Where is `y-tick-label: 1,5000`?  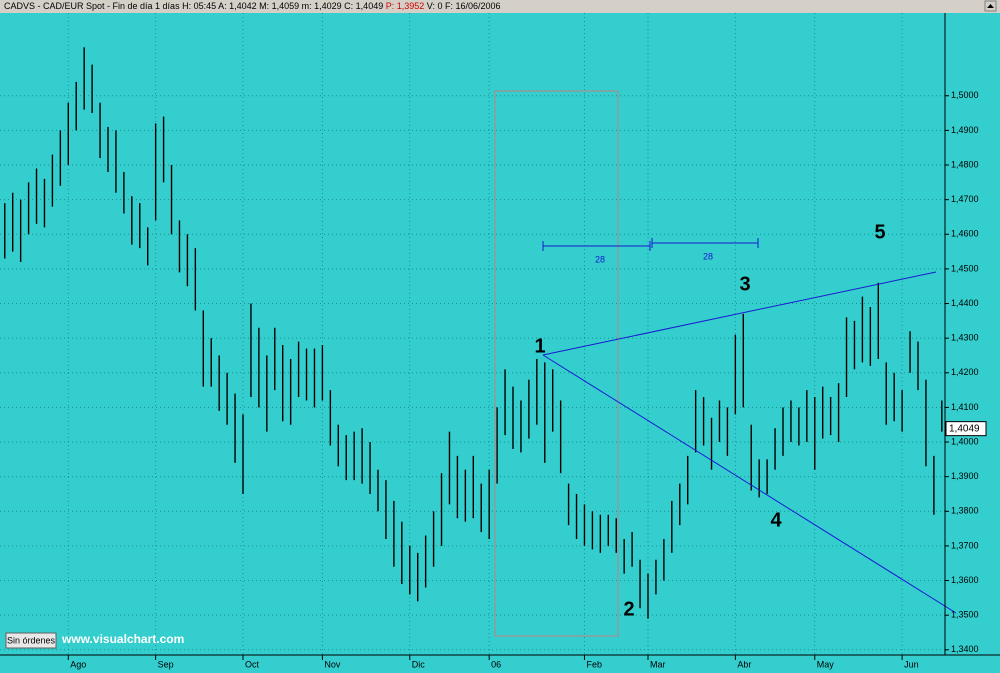
y-tick-label: 1,5000 is located at coordinates (965, 95).